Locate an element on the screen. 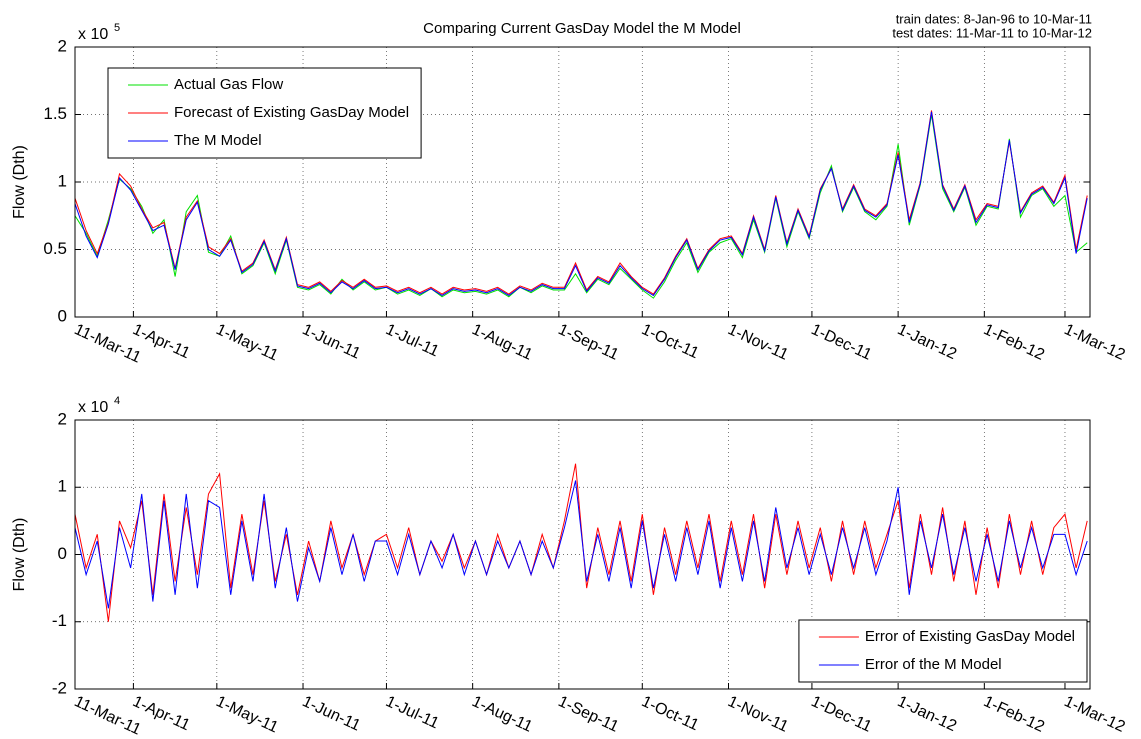  legend-label: Error of the M Model is located at coordinates (933, 664).